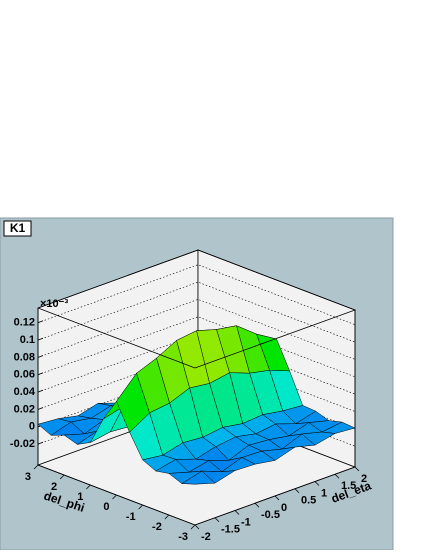 The height and width of the screenshot is (555, 425). Describe the element at coordinates (24, 375) in the screenshot. I see `z-tick-label: 0.06` at that location.